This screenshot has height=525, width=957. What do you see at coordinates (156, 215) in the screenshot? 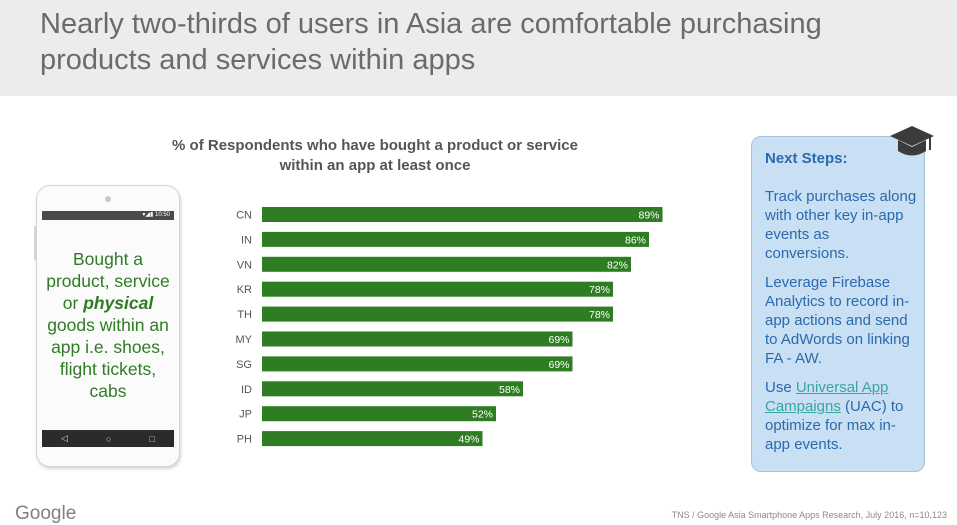
I see `phone-status-text: ▾◢▮ 10:50` at bounding box center [156, 215].